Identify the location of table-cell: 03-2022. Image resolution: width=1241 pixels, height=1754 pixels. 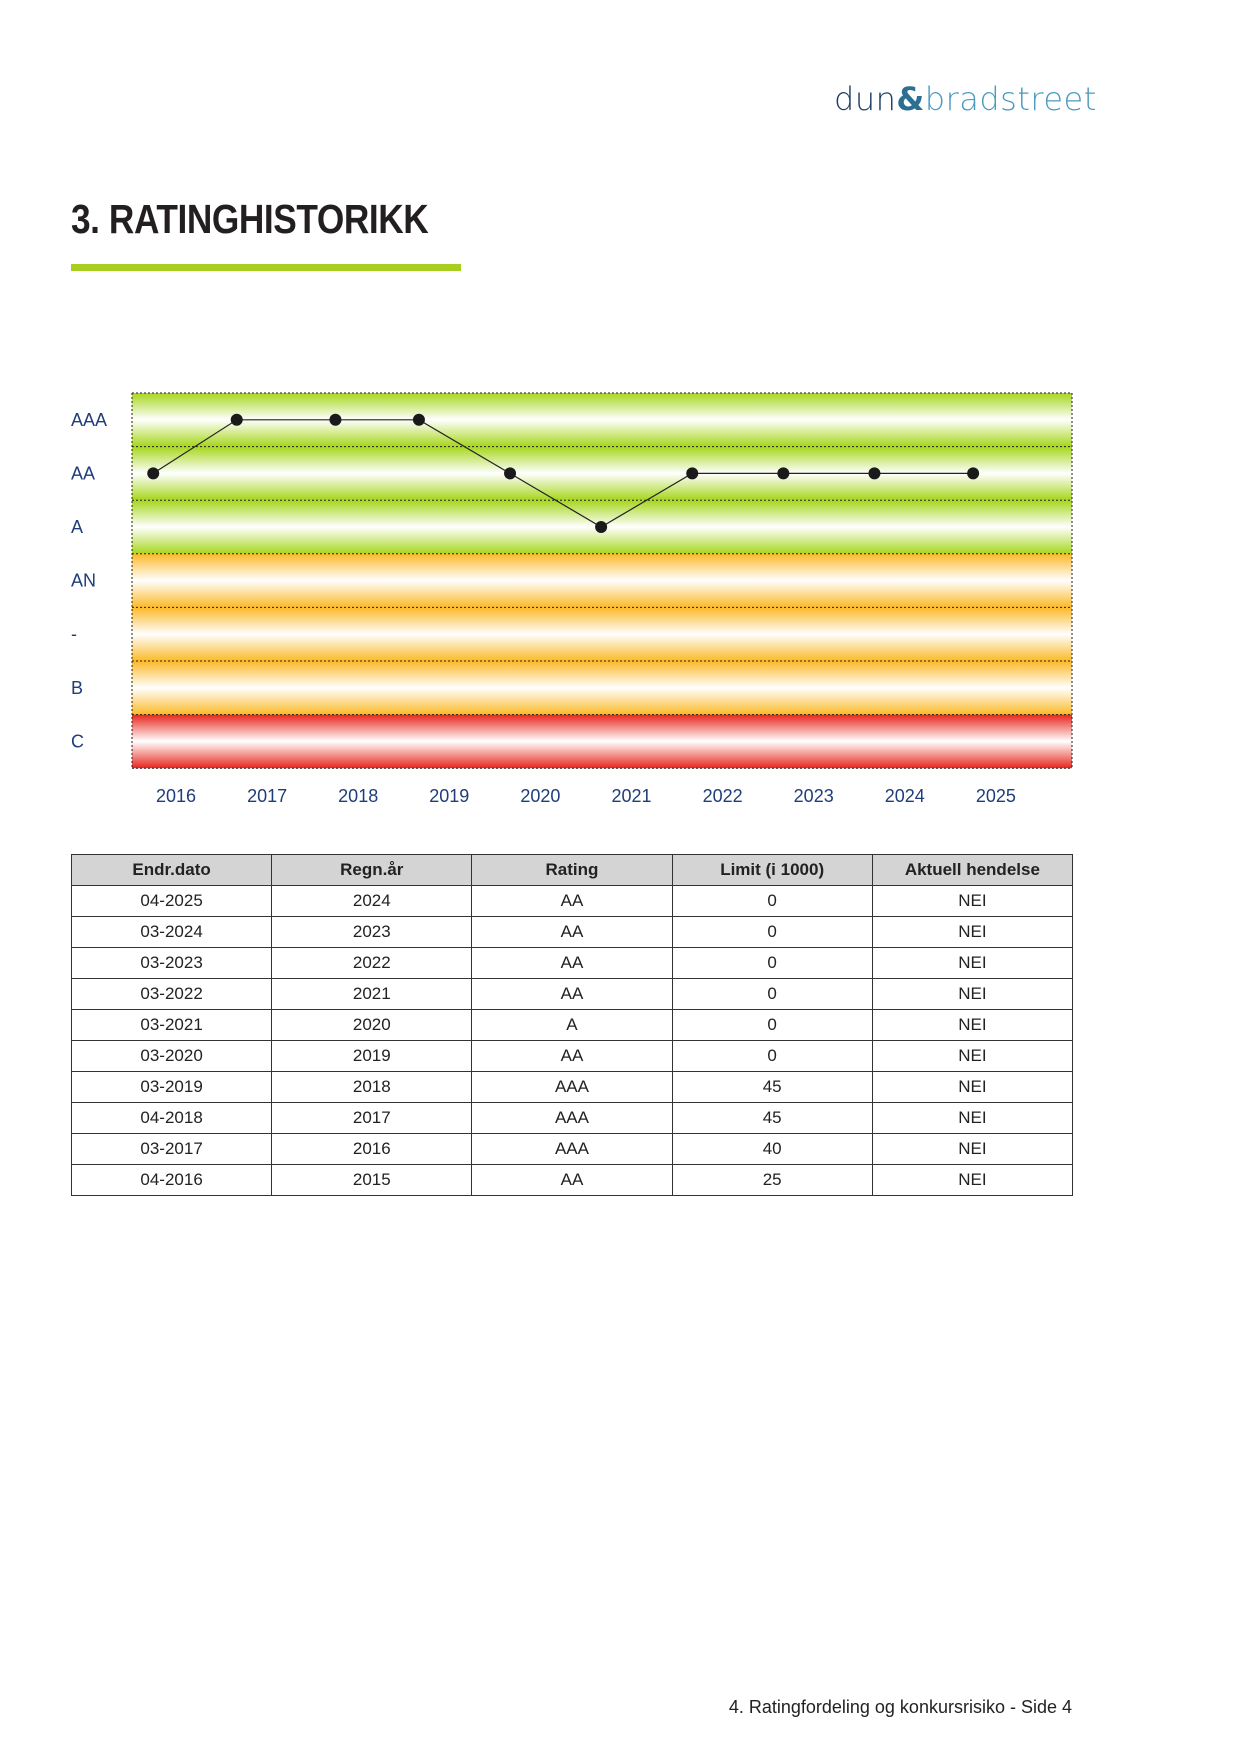
(171, 994).